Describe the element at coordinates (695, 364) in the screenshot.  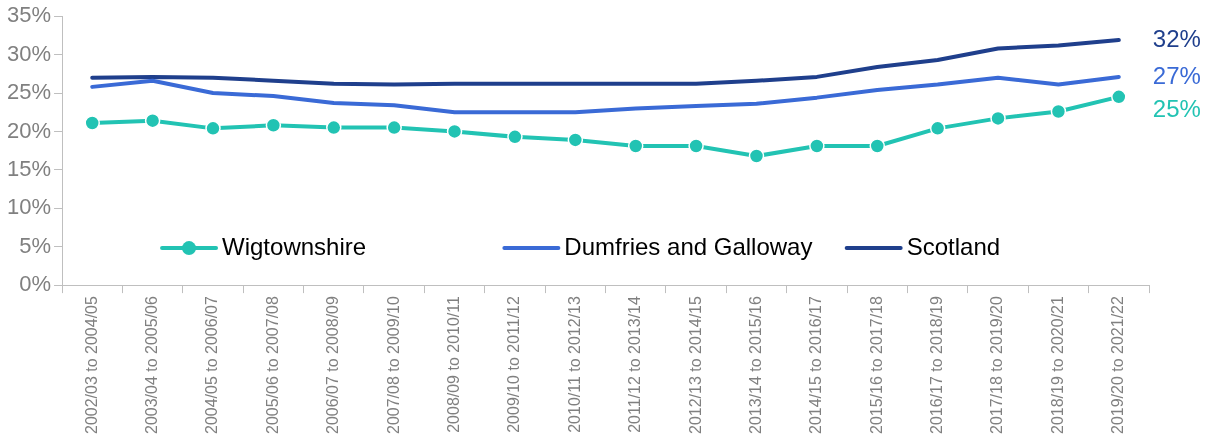
I see `x-tick-label: 2012/13 to 2014/15` at that location.